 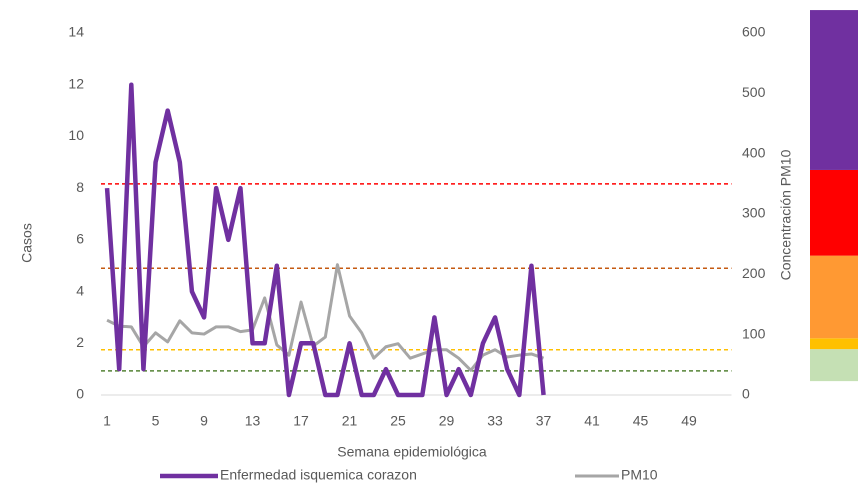 I want to click on y-axis-title: Casos, so click(x=27, y=243).